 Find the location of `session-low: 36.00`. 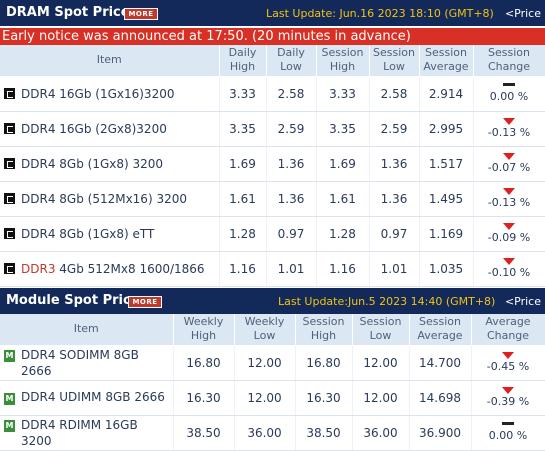

session-low: 36.00 is located at coordinates (381, 433).